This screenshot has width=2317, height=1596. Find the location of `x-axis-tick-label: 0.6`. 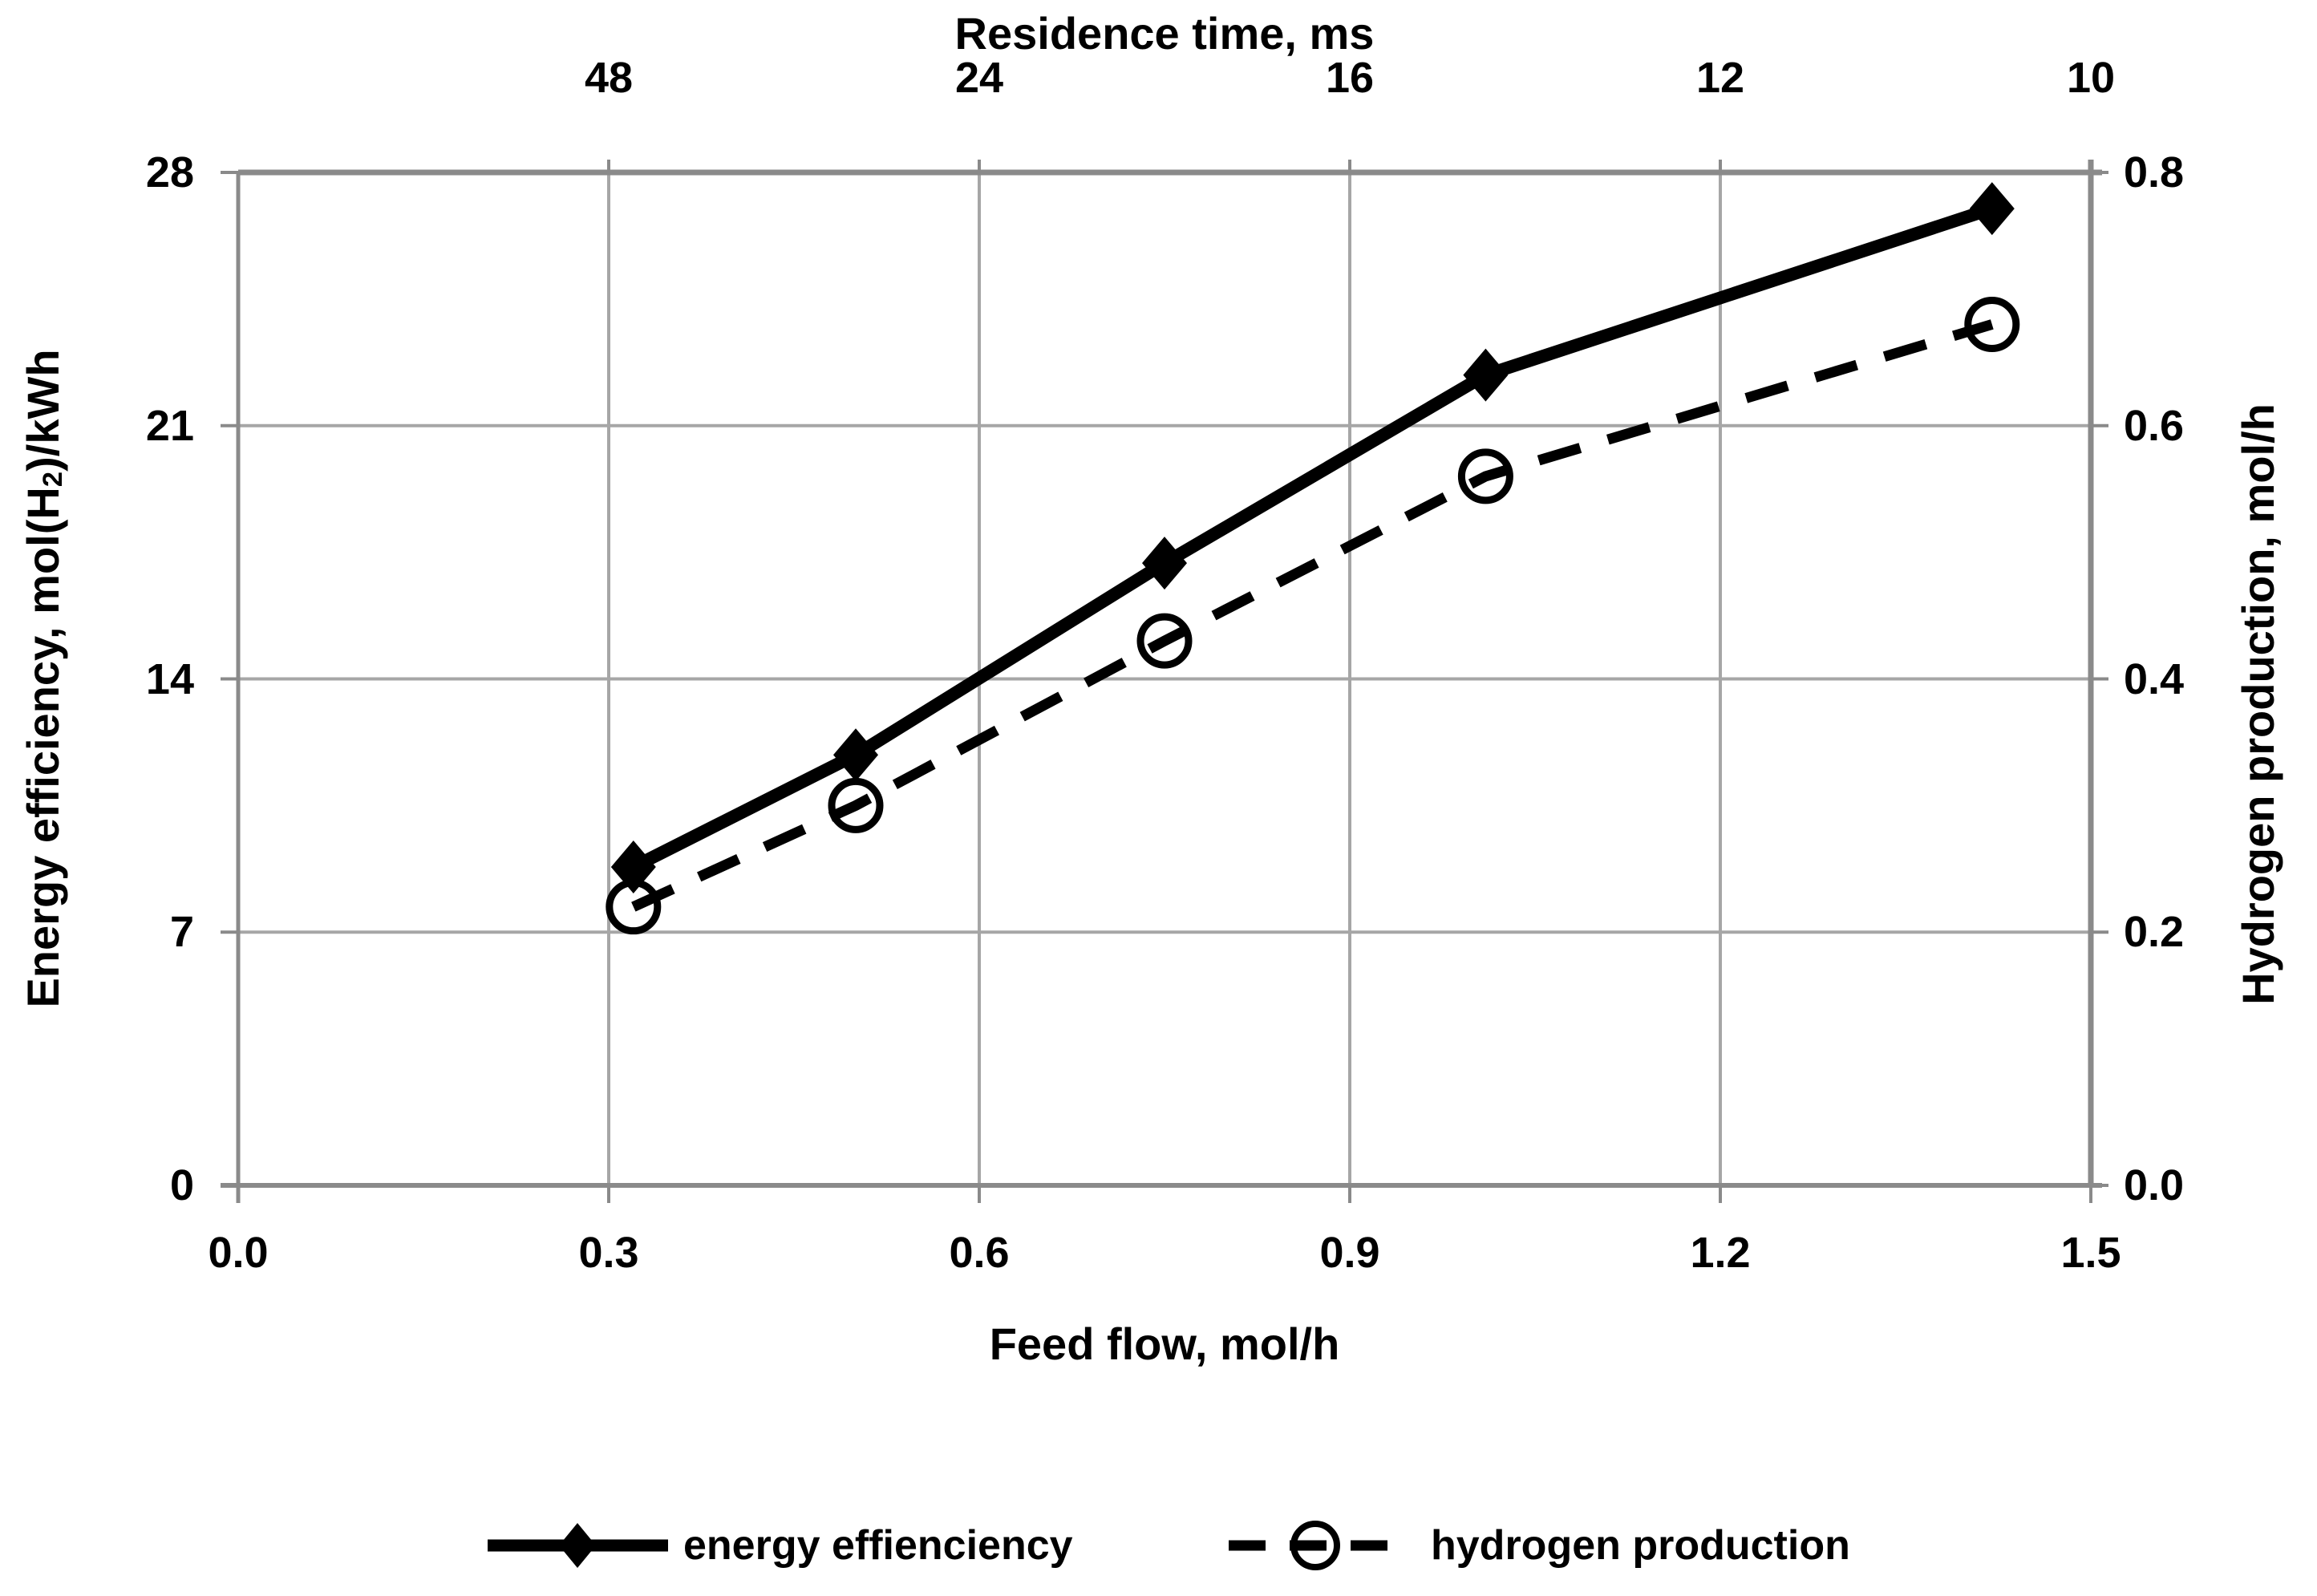

x-axis-tick-label: 0.6 is located at coordinates (979, 1253).